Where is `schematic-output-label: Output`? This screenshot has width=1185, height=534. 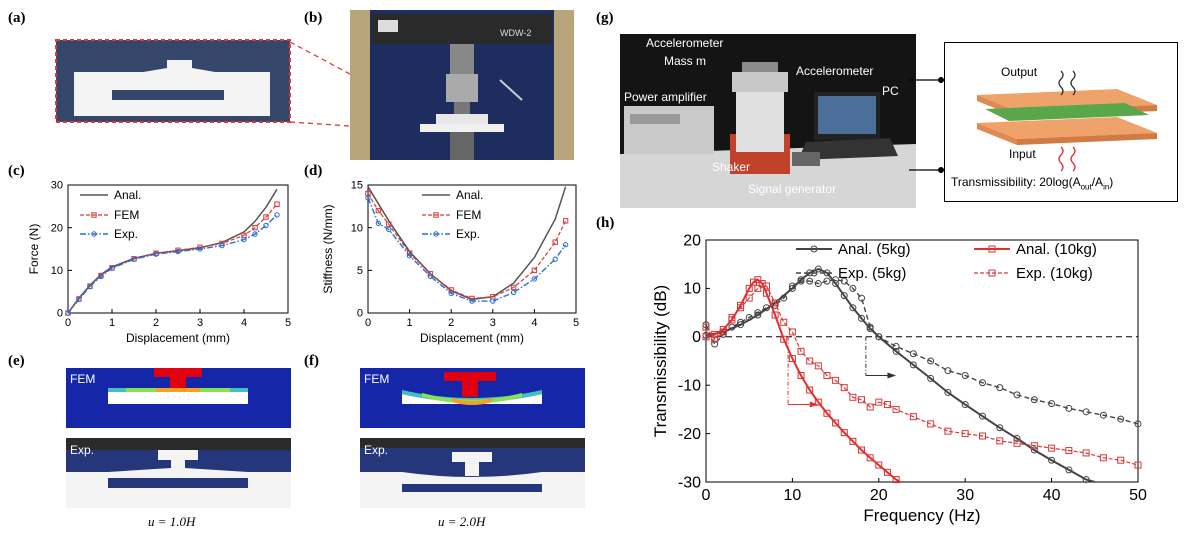
schematic-output-label: Output is located at coordinates (1019, 72).